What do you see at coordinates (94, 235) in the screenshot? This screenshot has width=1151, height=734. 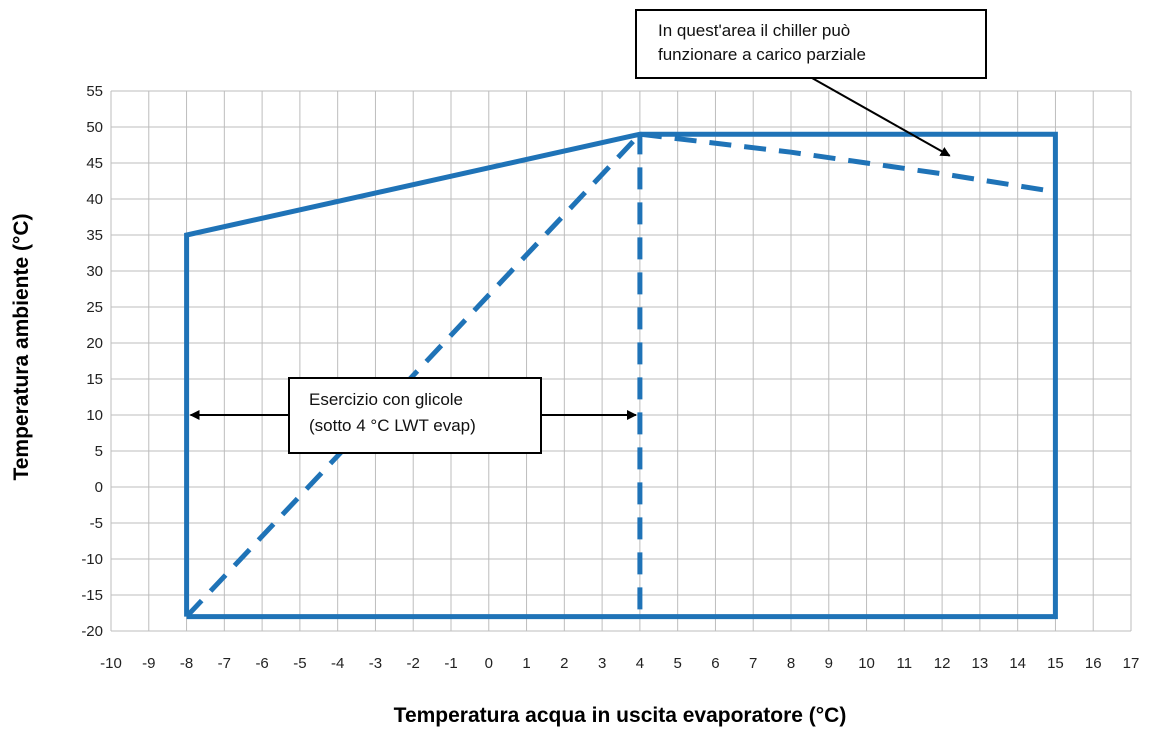 I see `y-tick-label: 35` at bounding box center [94, 235].